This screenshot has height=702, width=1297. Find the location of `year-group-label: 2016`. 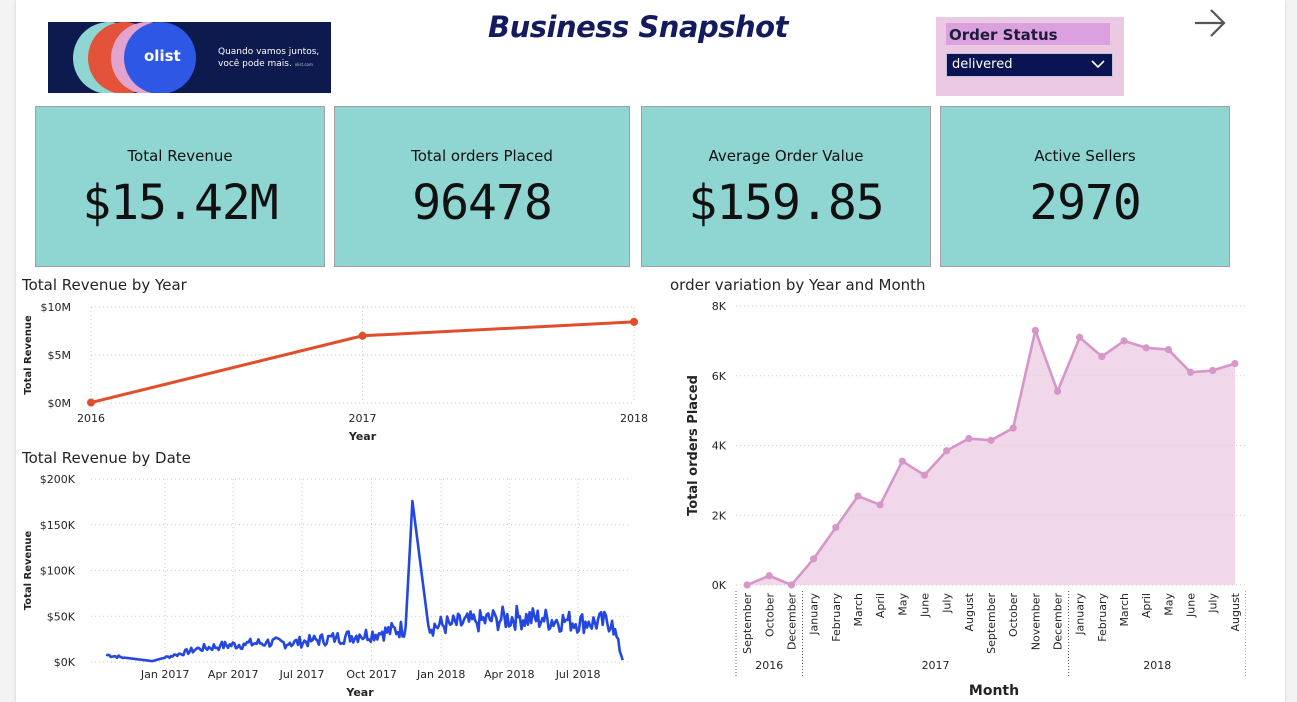

year-group-label: 2016 is located at coordinates (769, 665).